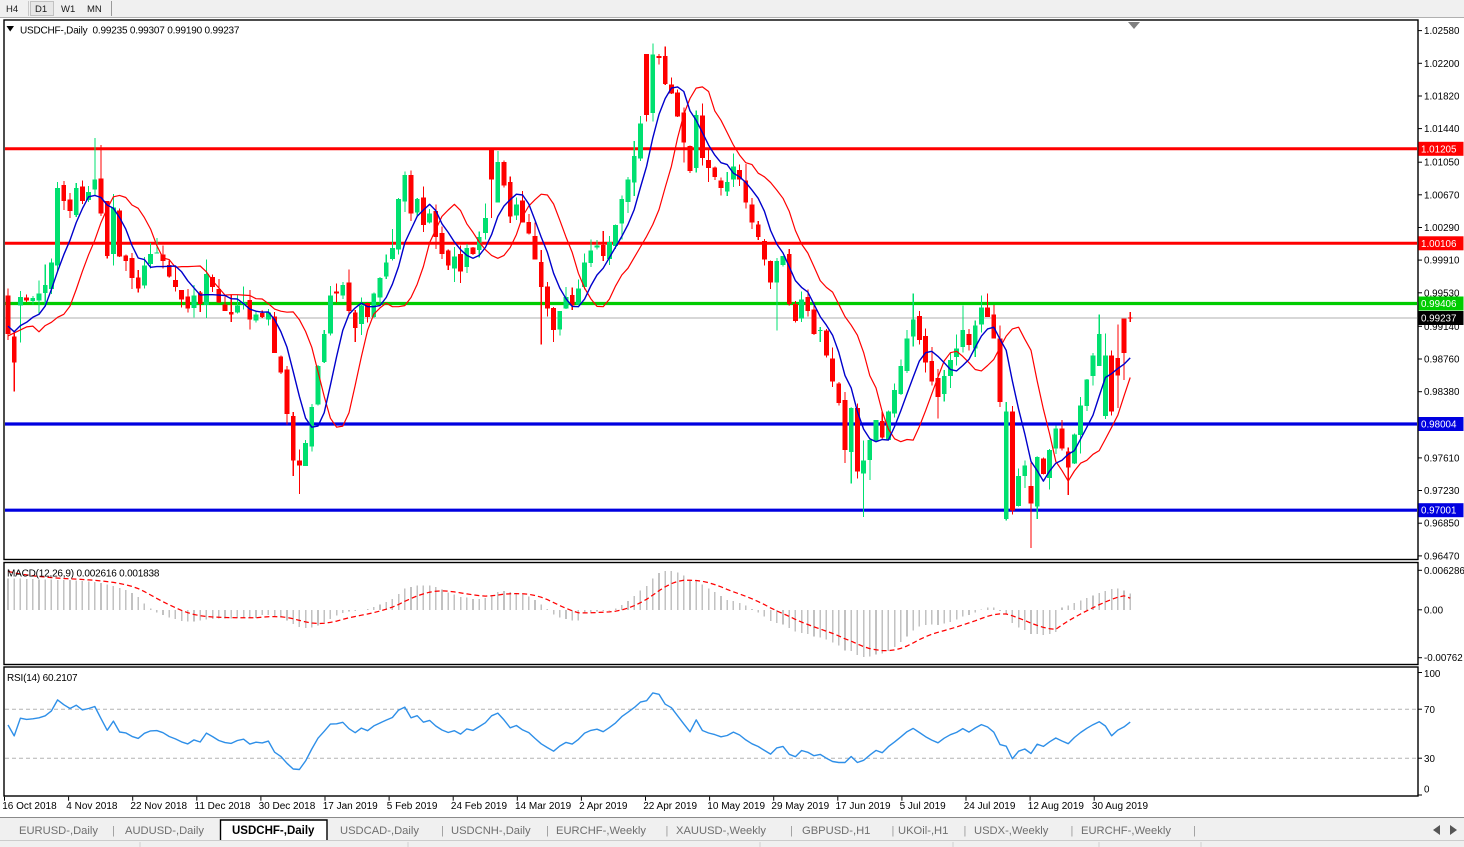 The height and width of the screenshot is (847, 1464). Describe the element at coordinates (1442, 360) in the screenshot. I see `svg-text: 0.98760` at that location.